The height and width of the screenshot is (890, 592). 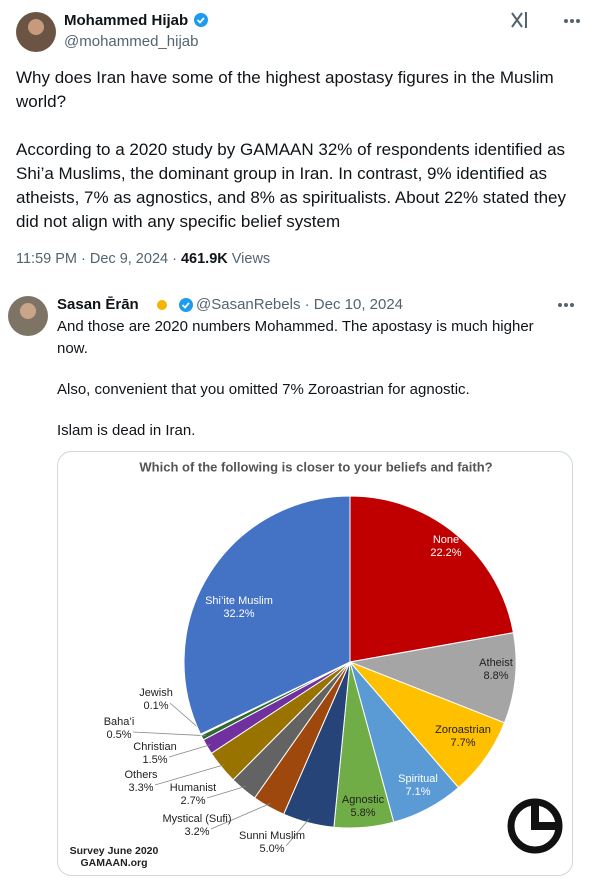 I want to click on reply-meta: @SasanRebels · Dec 10, 2024, so click(x=299, y=304).